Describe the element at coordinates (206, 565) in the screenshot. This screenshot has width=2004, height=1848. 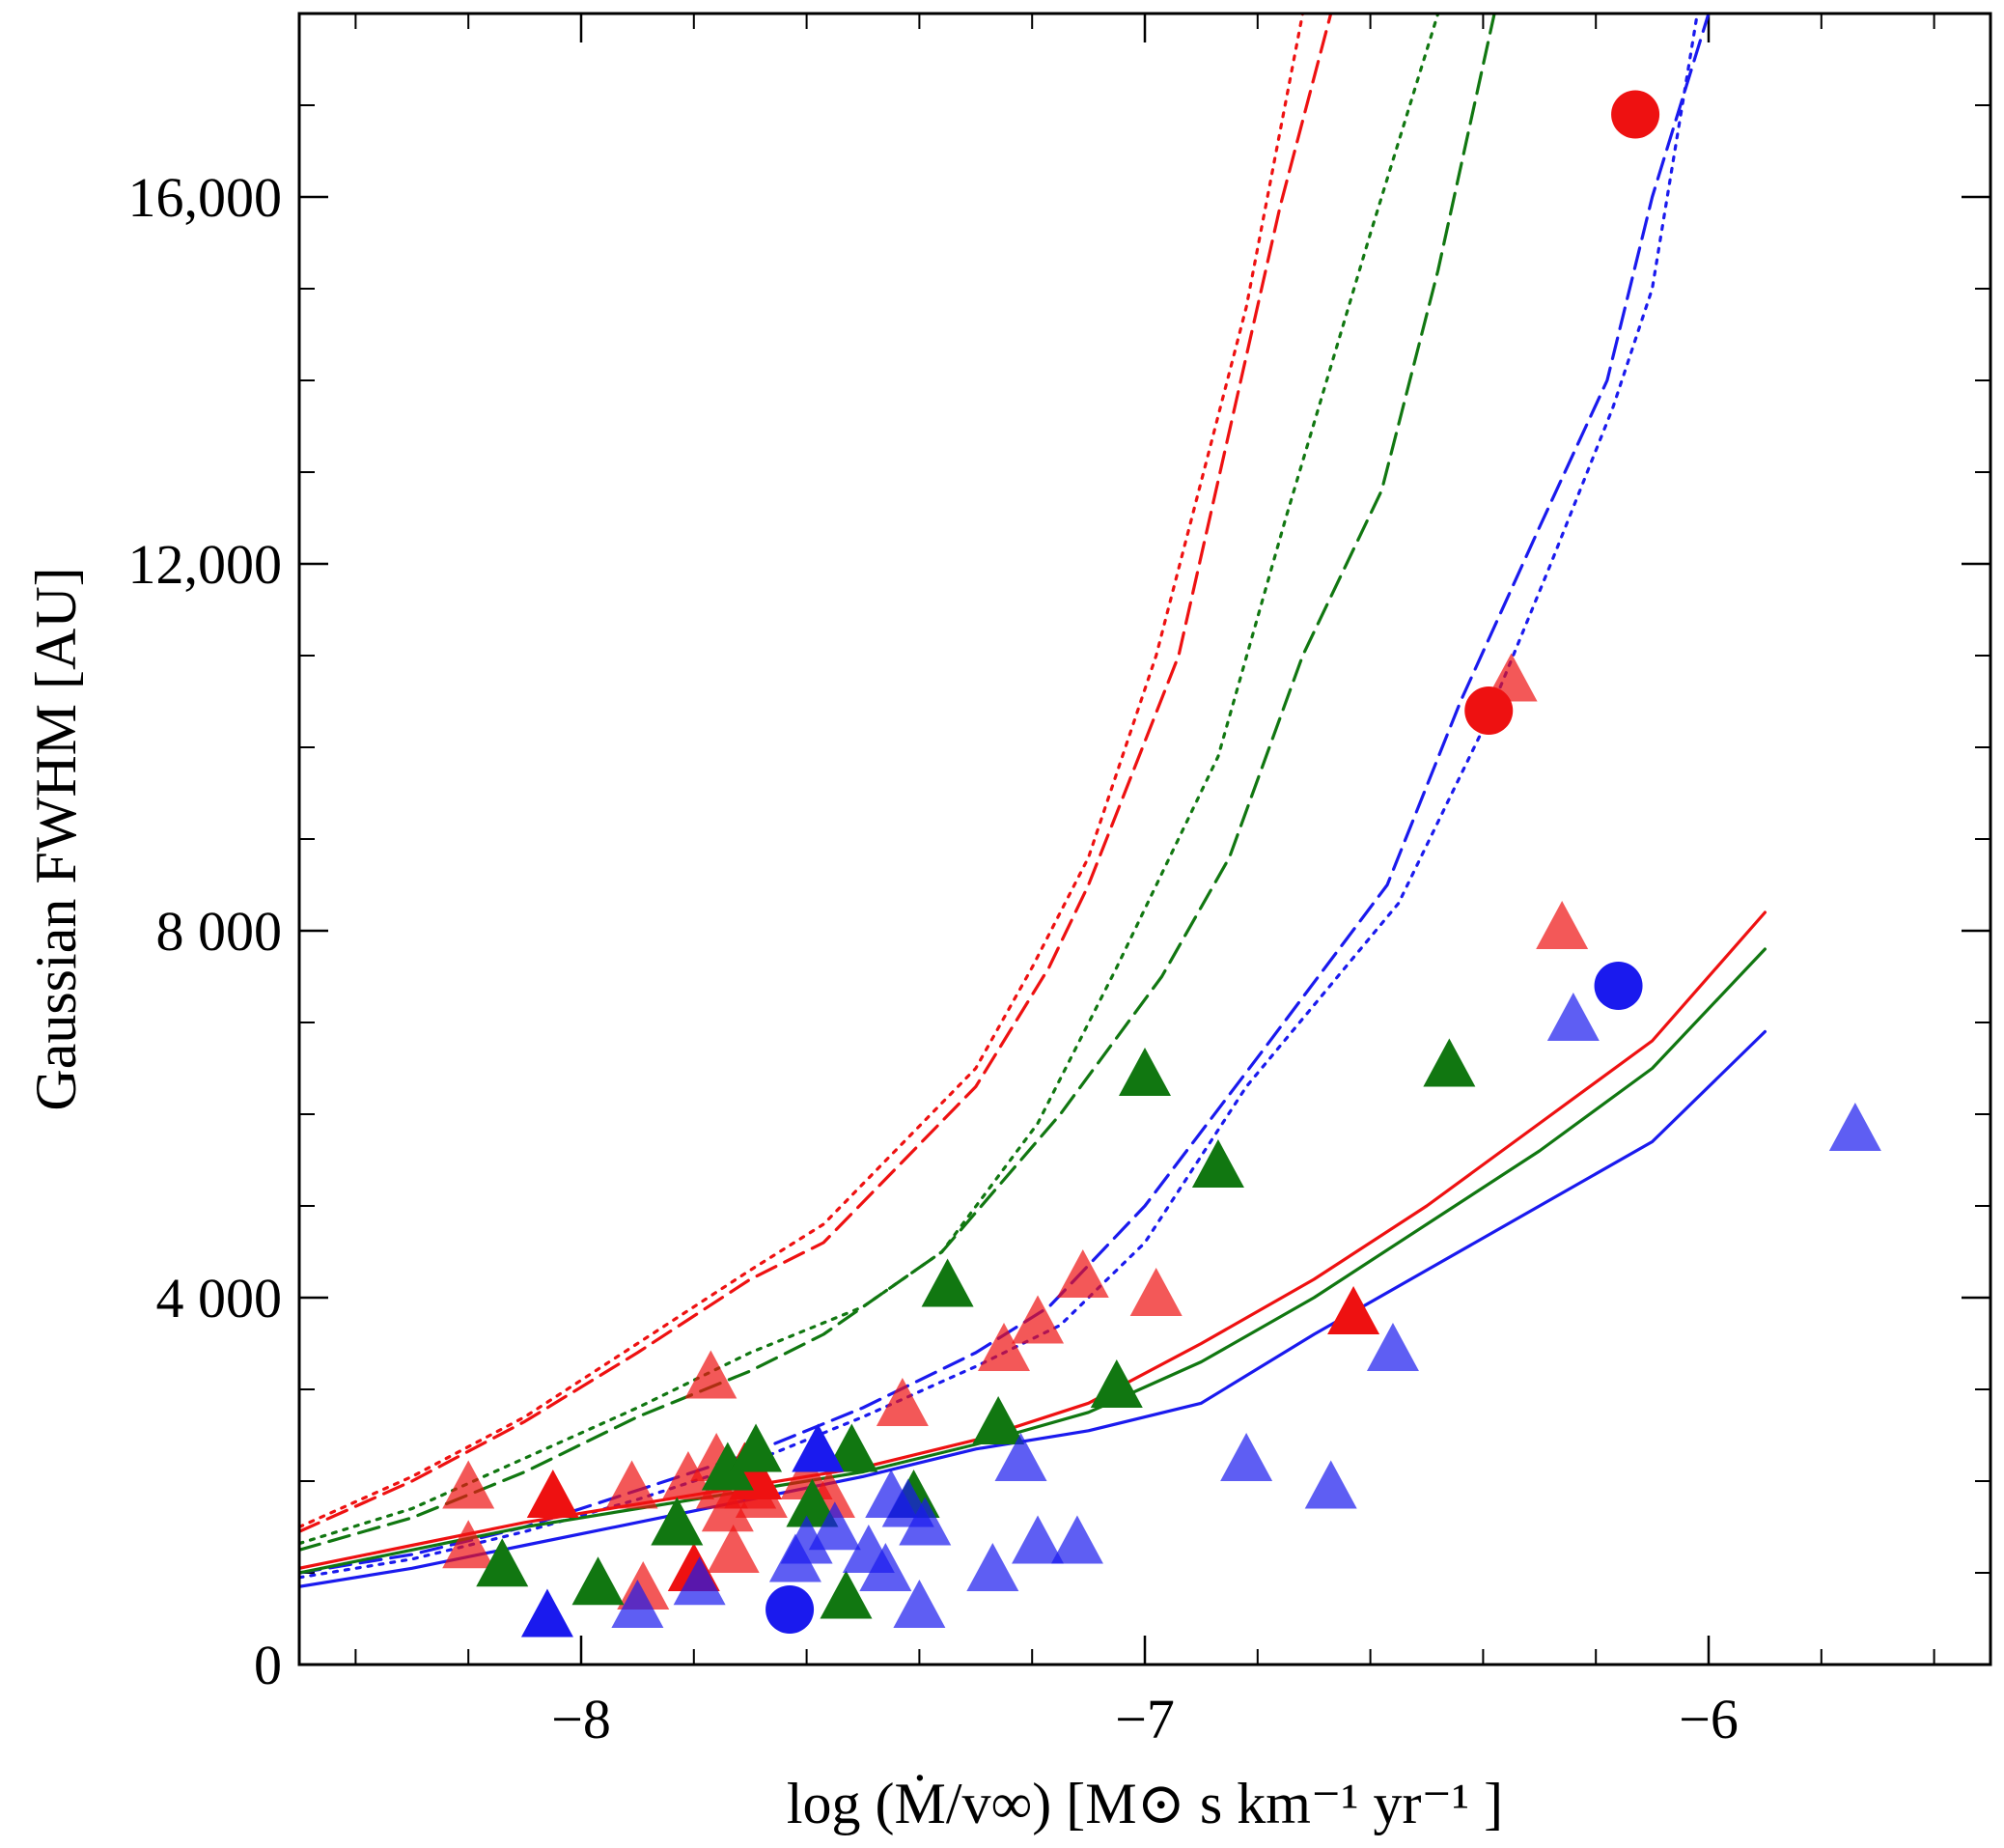
I see `y-tick-label: 12,000` at that location.